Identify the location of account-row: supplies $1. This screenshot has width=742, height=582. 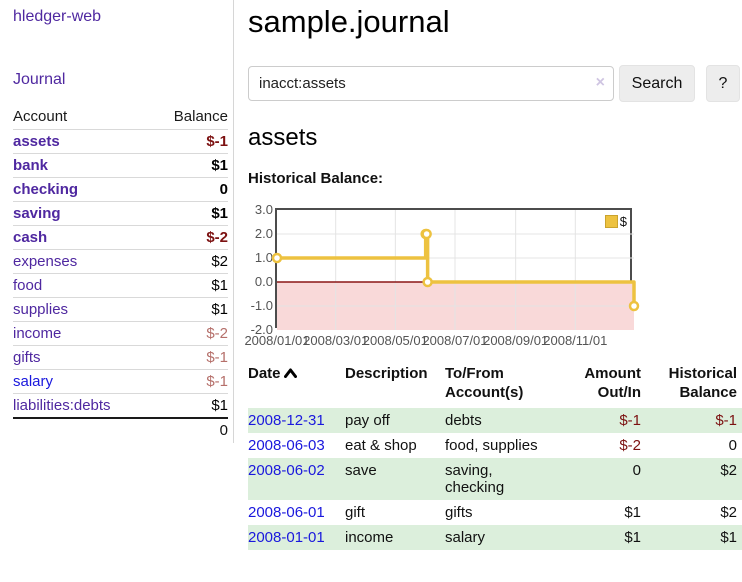
(120, 309).